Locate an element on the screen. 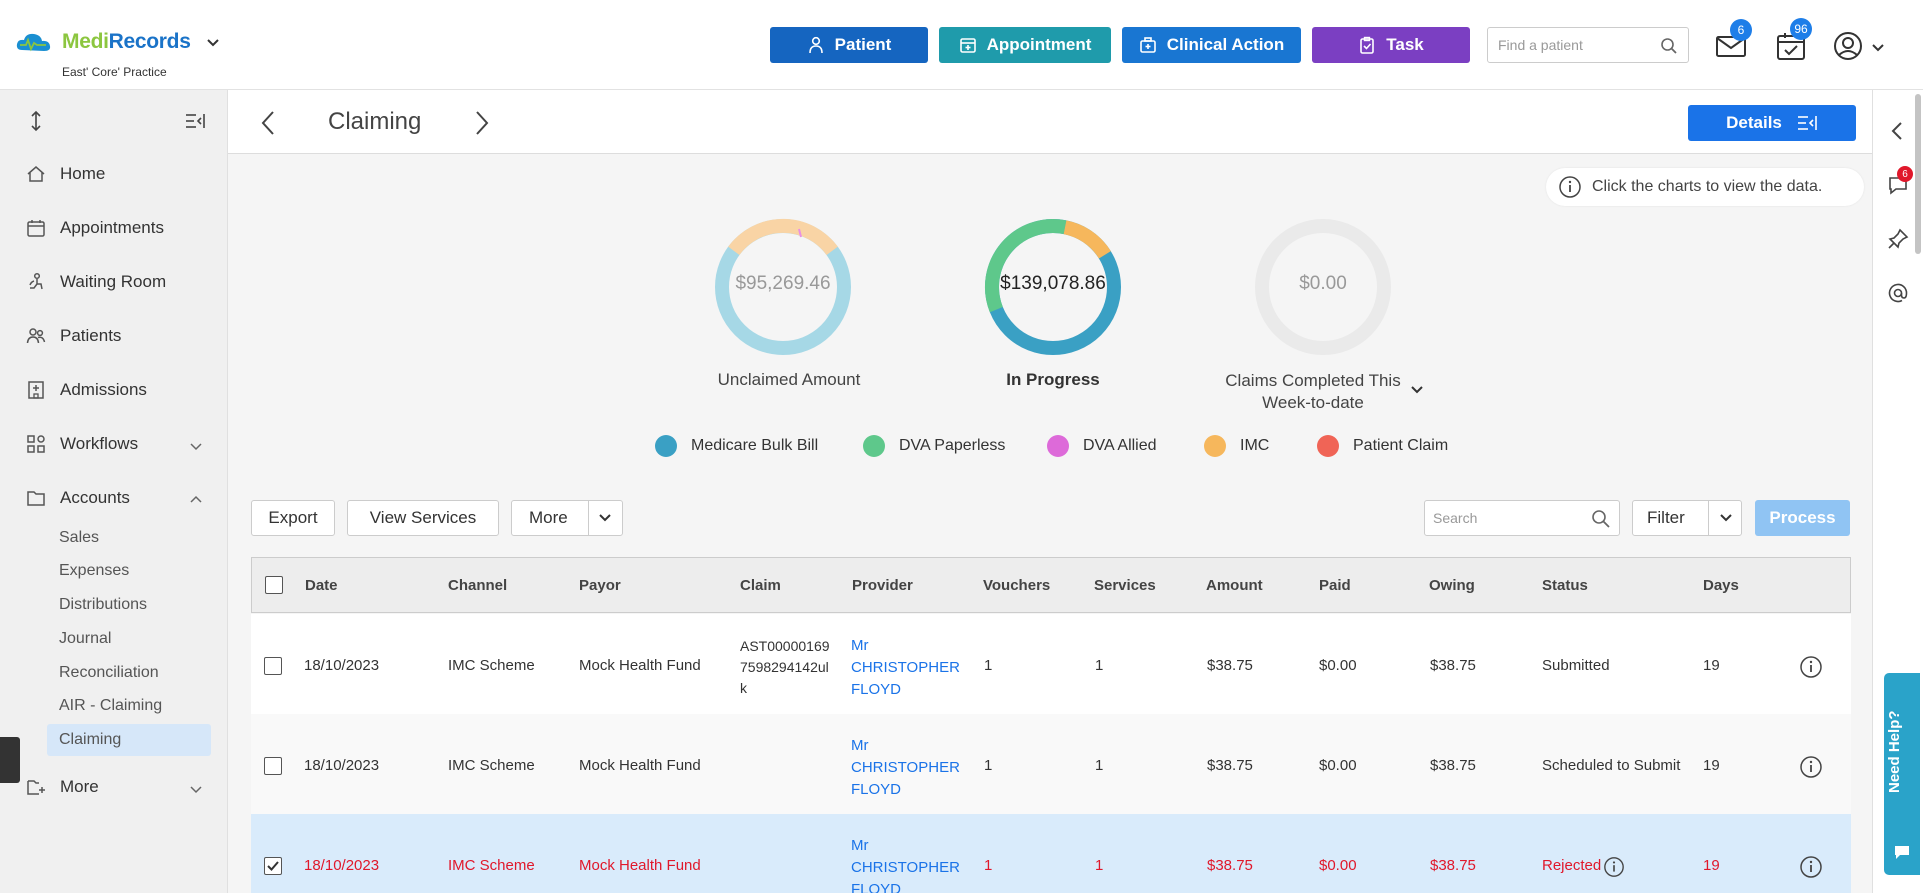 The height and width of the screenshot is (893, 1923). mail-icon is located at coordinates (1731, 46).